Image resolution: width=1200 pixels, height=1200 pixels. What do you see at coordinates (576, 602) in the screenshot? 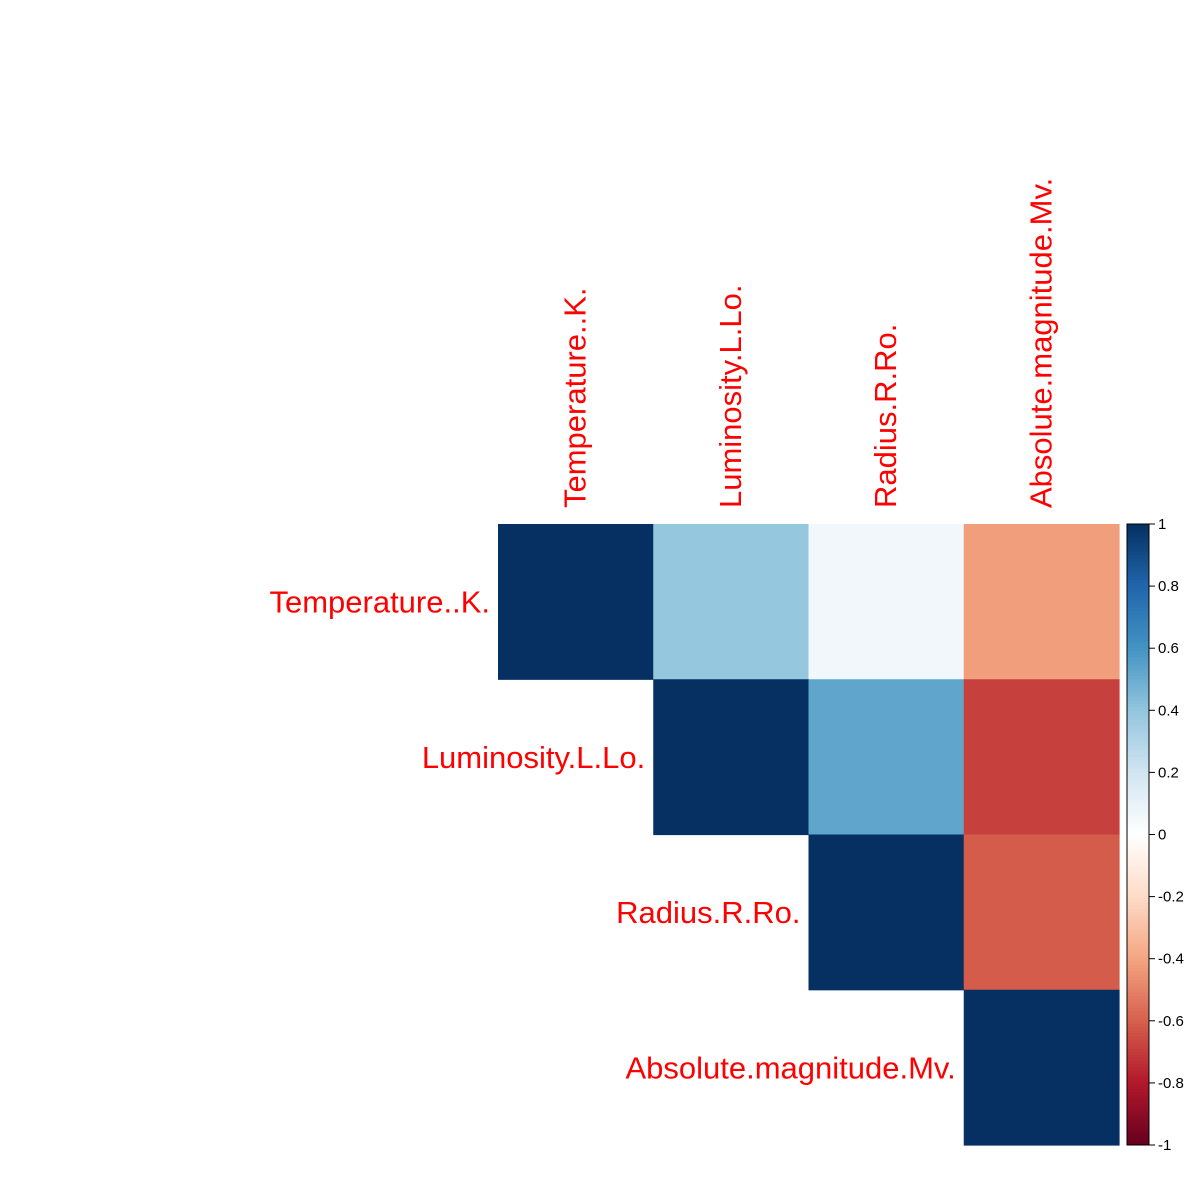
I see `heatmap-cell-temperature-k-temperature-k` at bounding box center [576, 602].